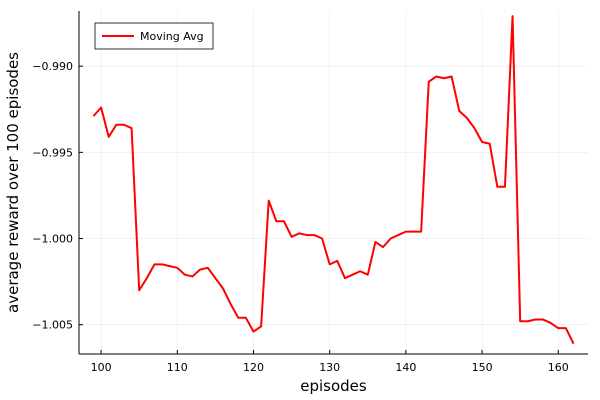 The image size is (600, 400). Describe the element at coordinates (172, 36) in the screenshot. I see `legend-label-moving-avg: Moving Avg` at that location.